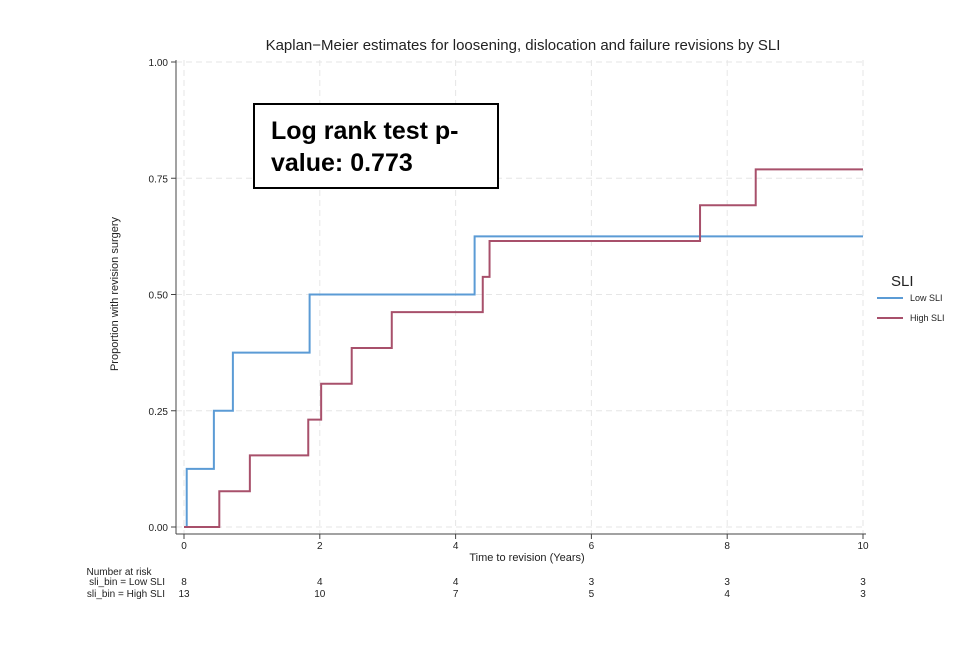 The image size is (977, 670). Describe the element at coordinates (126, 594) in the screenshot. I see `risk-row-label: sli_bin = High SLI` at that location.